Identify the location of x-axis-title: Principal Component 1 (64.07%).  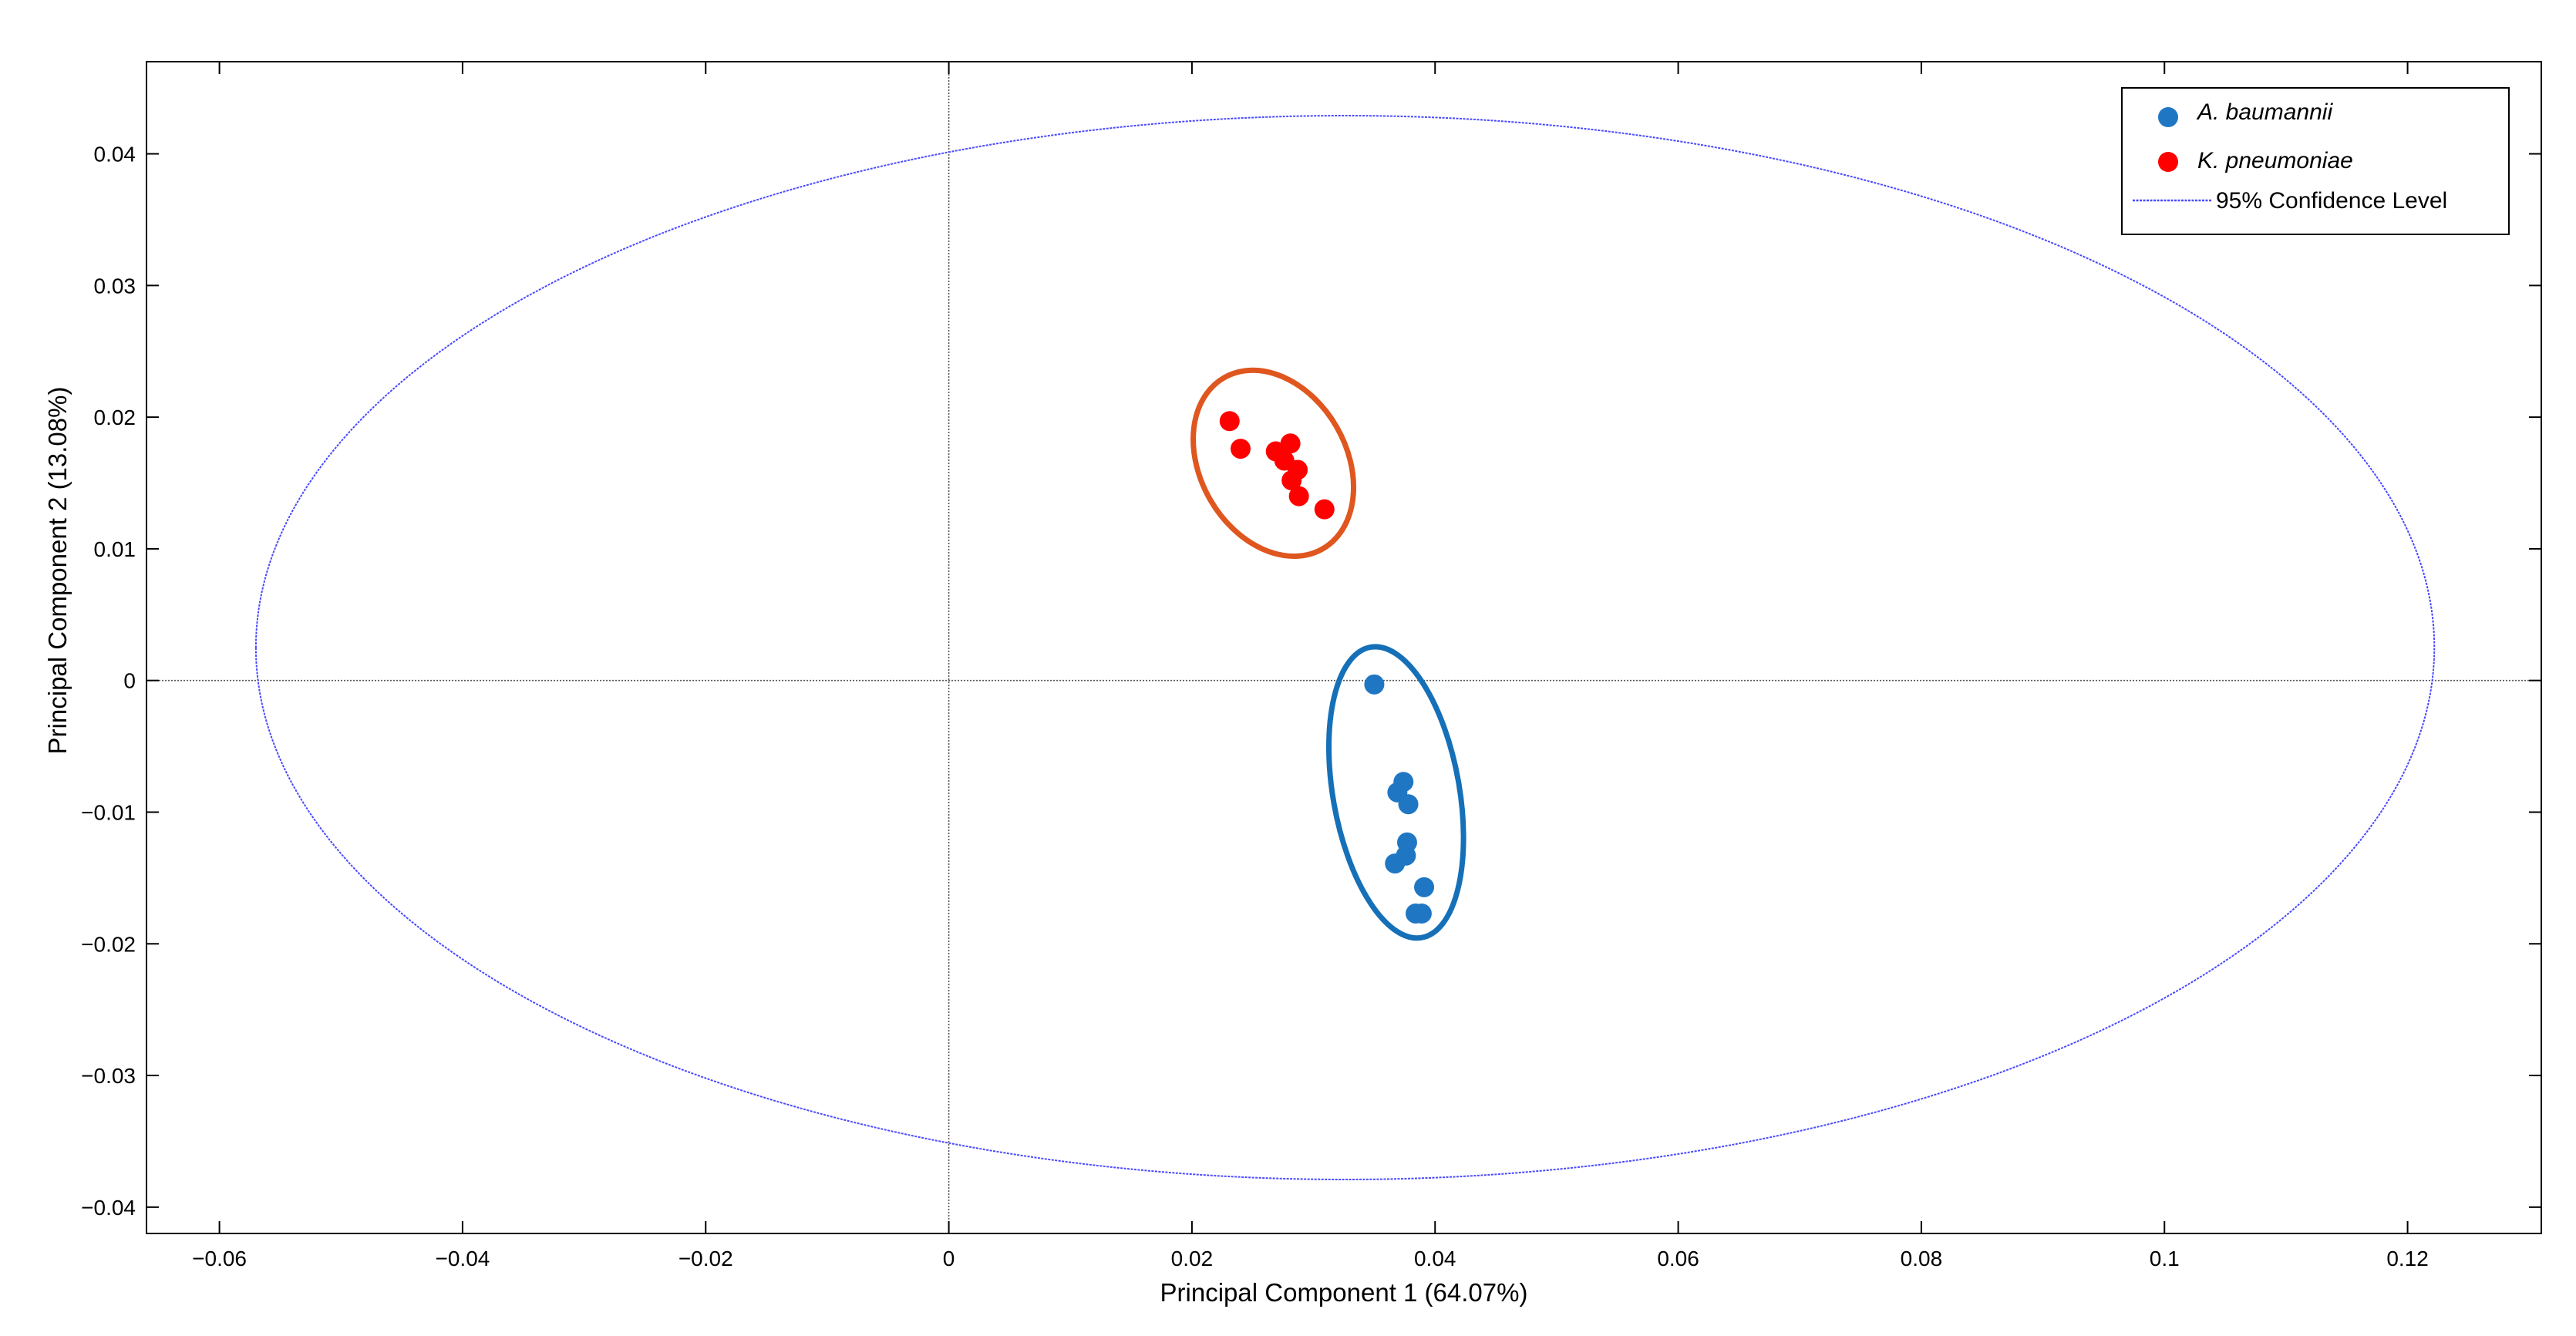
(1344, 1292).